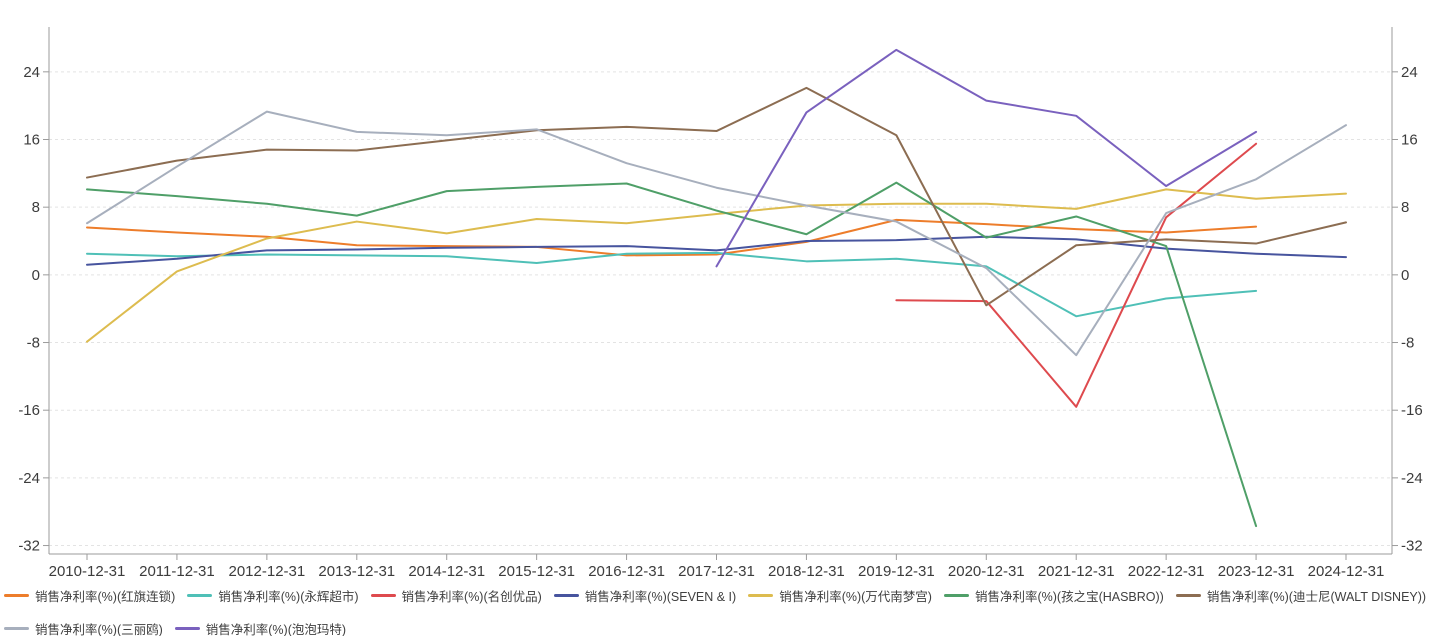  Describe the element at coordinates (29, 478) in the screenshot. I see `y-axis-label-left: -24` at that location.